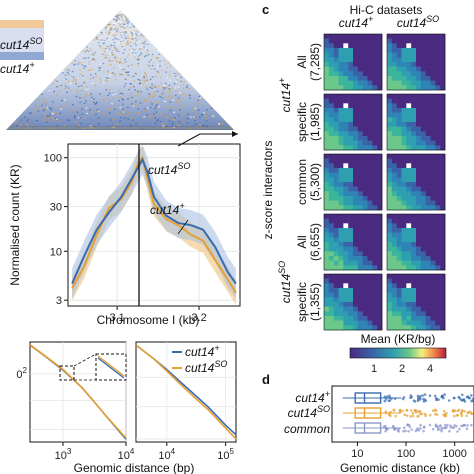  I want to click on profile-label-so: cut14SO, so click(169, 169).